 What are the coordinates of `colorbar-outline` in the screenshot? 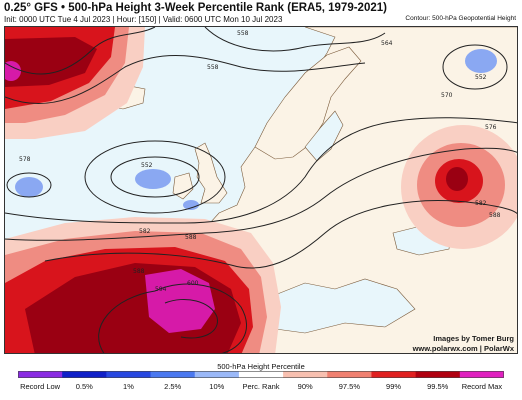 It's located at (261, 374).